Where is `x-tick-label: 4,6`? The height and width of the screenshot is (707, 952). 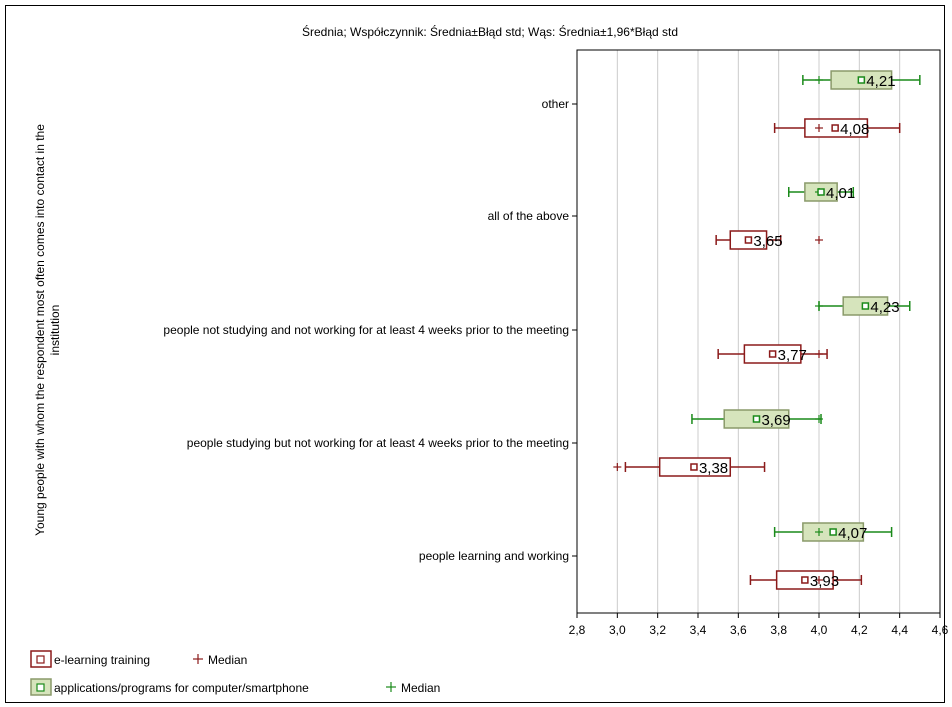
x-tick-label: 4,6 is located at coordinates (940, 630).